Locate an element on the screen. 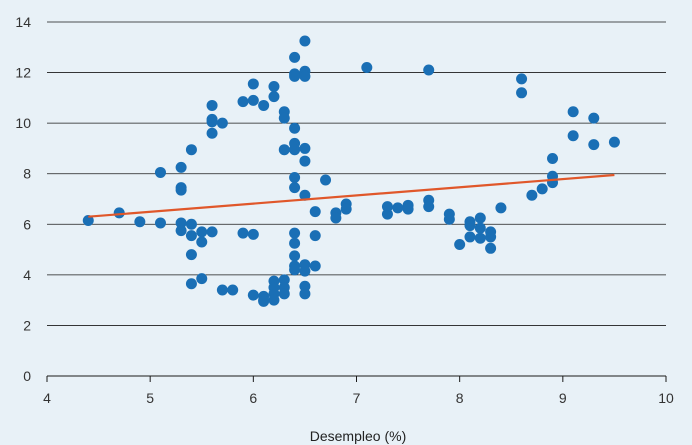 The image size is (692, 445). x-axis-tick-labels: 4 5 6 7 8 9 10 is located at coordinates (358, 398).